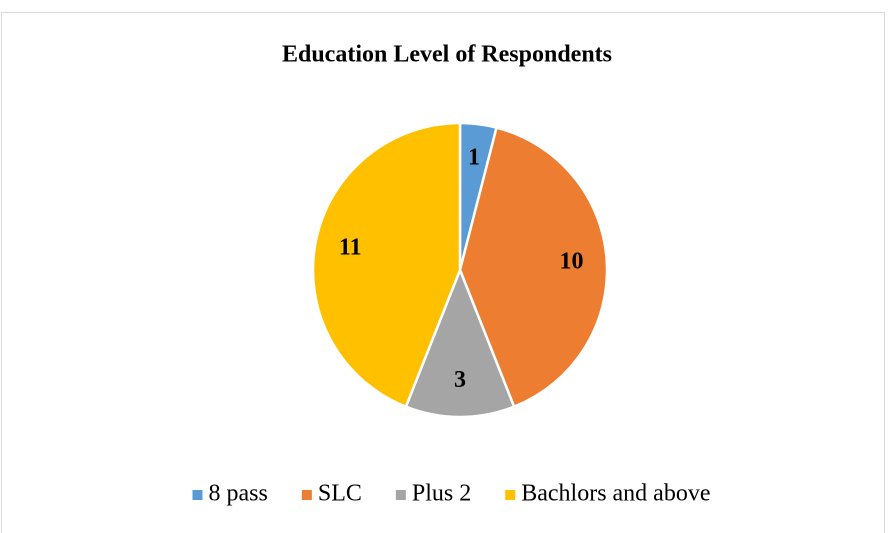 This screenshot has width=896, height=533. What do you see at coordinates (571, 261) in the screenshot?
I see `data-label: 10` at bounding box center [571, 261].